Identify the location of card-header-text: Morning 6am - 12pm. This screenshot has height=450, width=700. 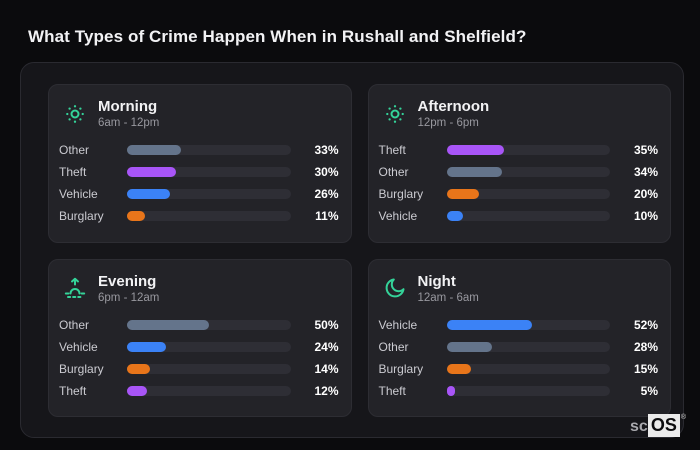
(128, 113).